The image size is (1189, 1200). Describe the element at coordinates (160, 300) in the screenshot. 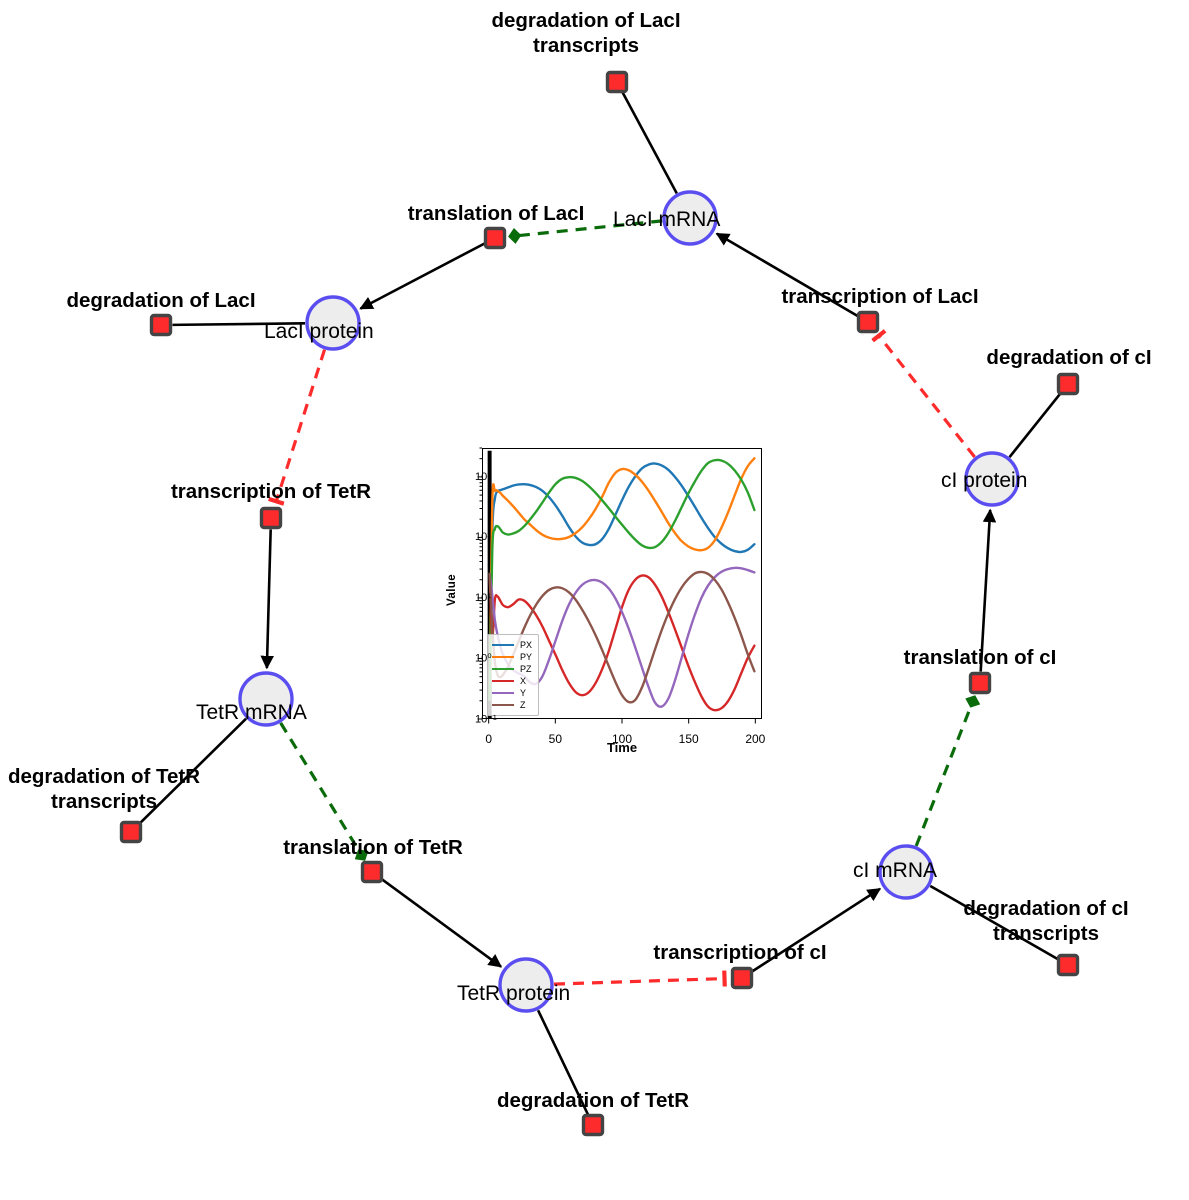

I see `reaction-label-deg_laci: degradation of LacI` at that location.